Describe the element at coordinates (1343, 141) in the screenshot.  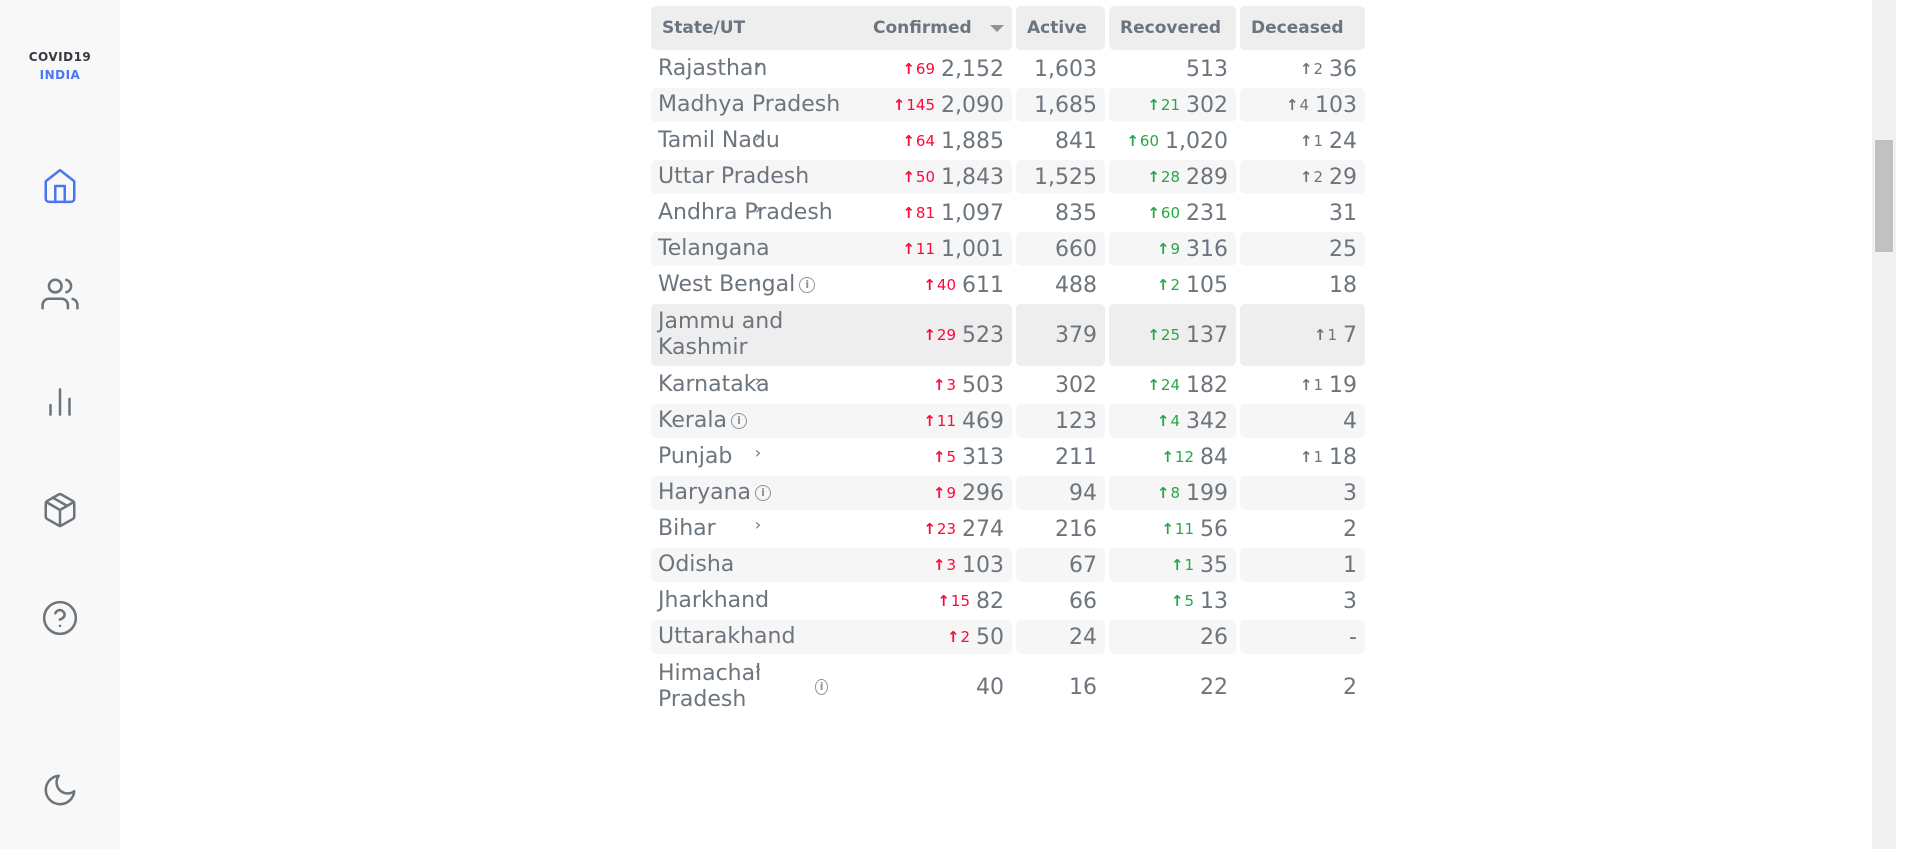
I see `value-deceased: 24` at that location.